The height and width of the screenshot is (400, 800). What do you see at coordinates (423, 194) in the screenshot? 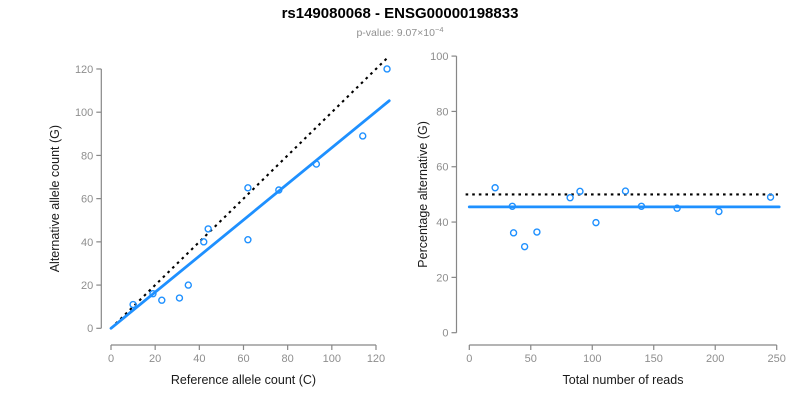
I see `y-axis-title: Percentage alternative (G)` at bounding box center [423, 194].